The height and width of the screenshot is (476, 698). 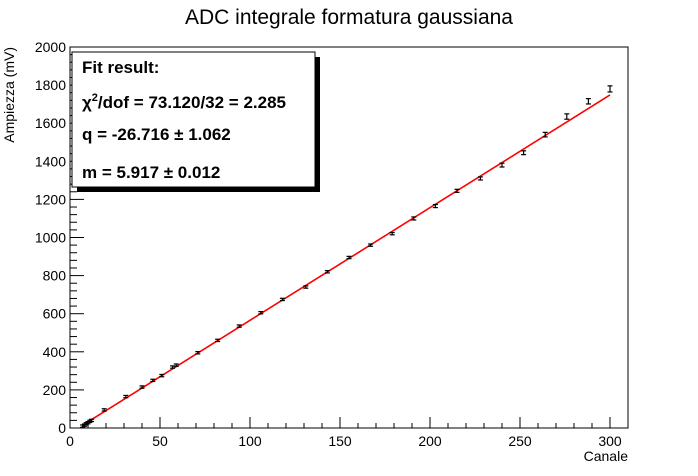 What do you see at coordinates (430, 441) in the screenshot?
I see `x-tick-label: 200` at bounding box center [430, 441].